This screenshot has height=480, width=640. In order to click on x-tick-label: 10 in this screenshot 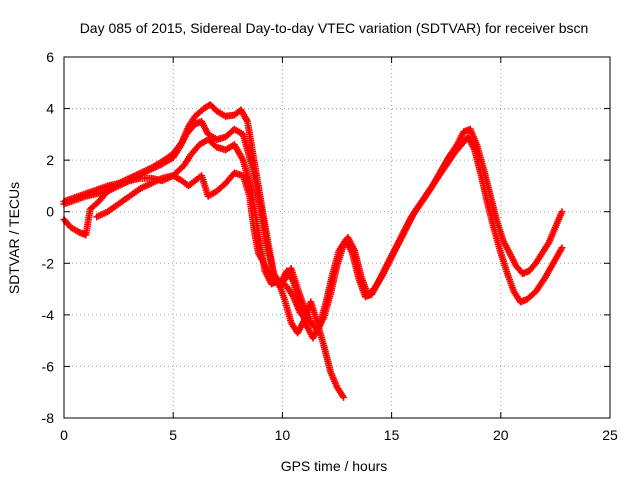, I will do `click(283, 435)`.